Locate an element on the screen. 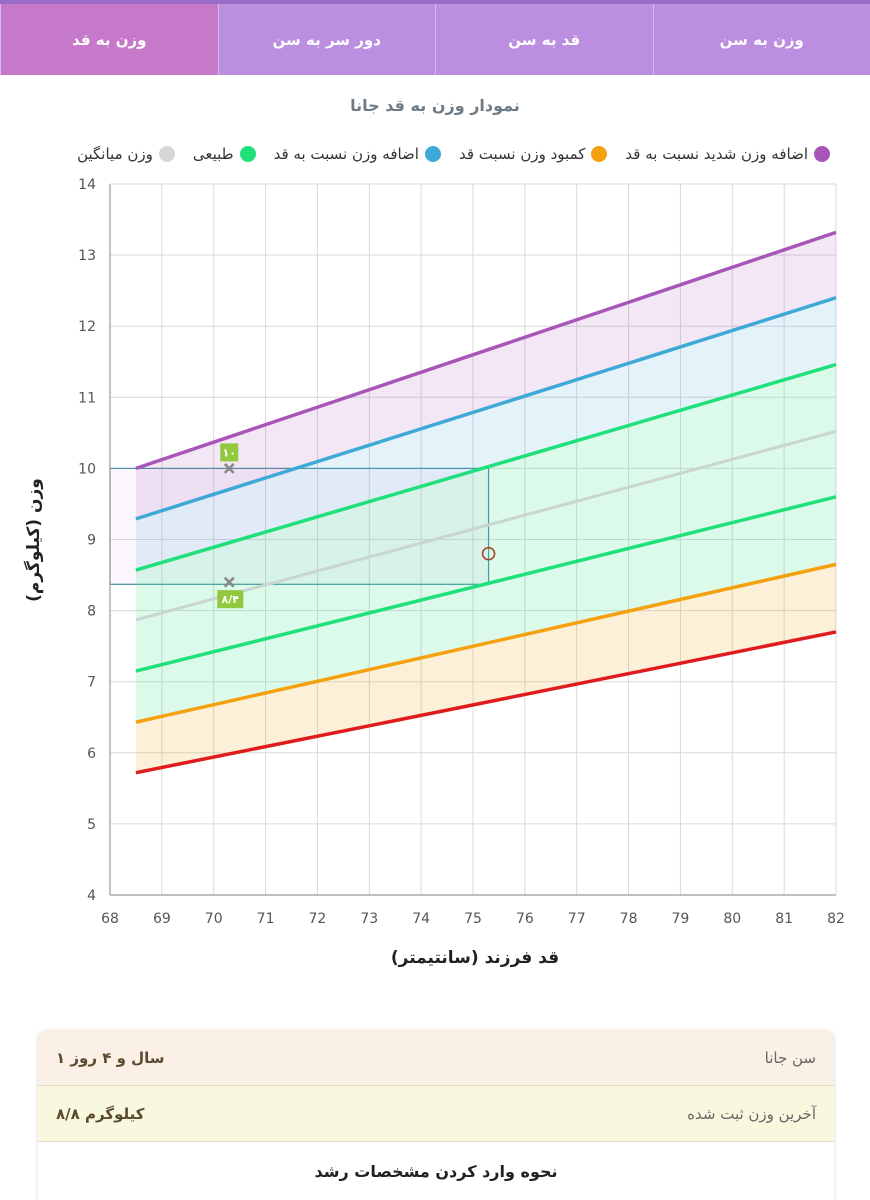 The image size is (870, 1200). child-point is located at coordinates (488, 553).